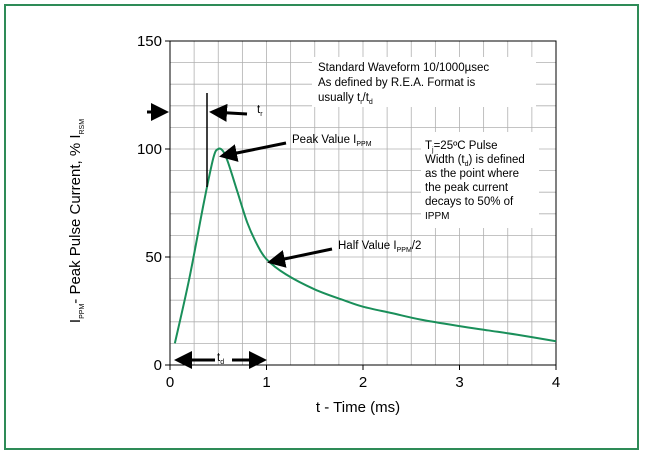 This screenshot has height=456, width=645. What do you see at coordinates (459, 382) in the screenshot?
I see `x-tick-label: 3` at bounding box center [459, 382].